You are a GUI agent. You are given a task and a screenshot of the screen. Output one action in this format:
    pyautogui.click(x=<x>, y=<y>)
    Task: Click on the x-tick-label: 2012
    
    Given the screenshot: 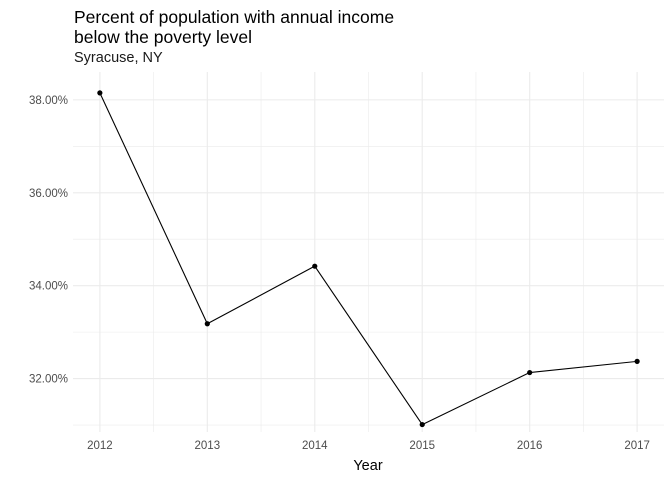 What is the action you would take?
    pyautogui.click(x=100, y=446)
    